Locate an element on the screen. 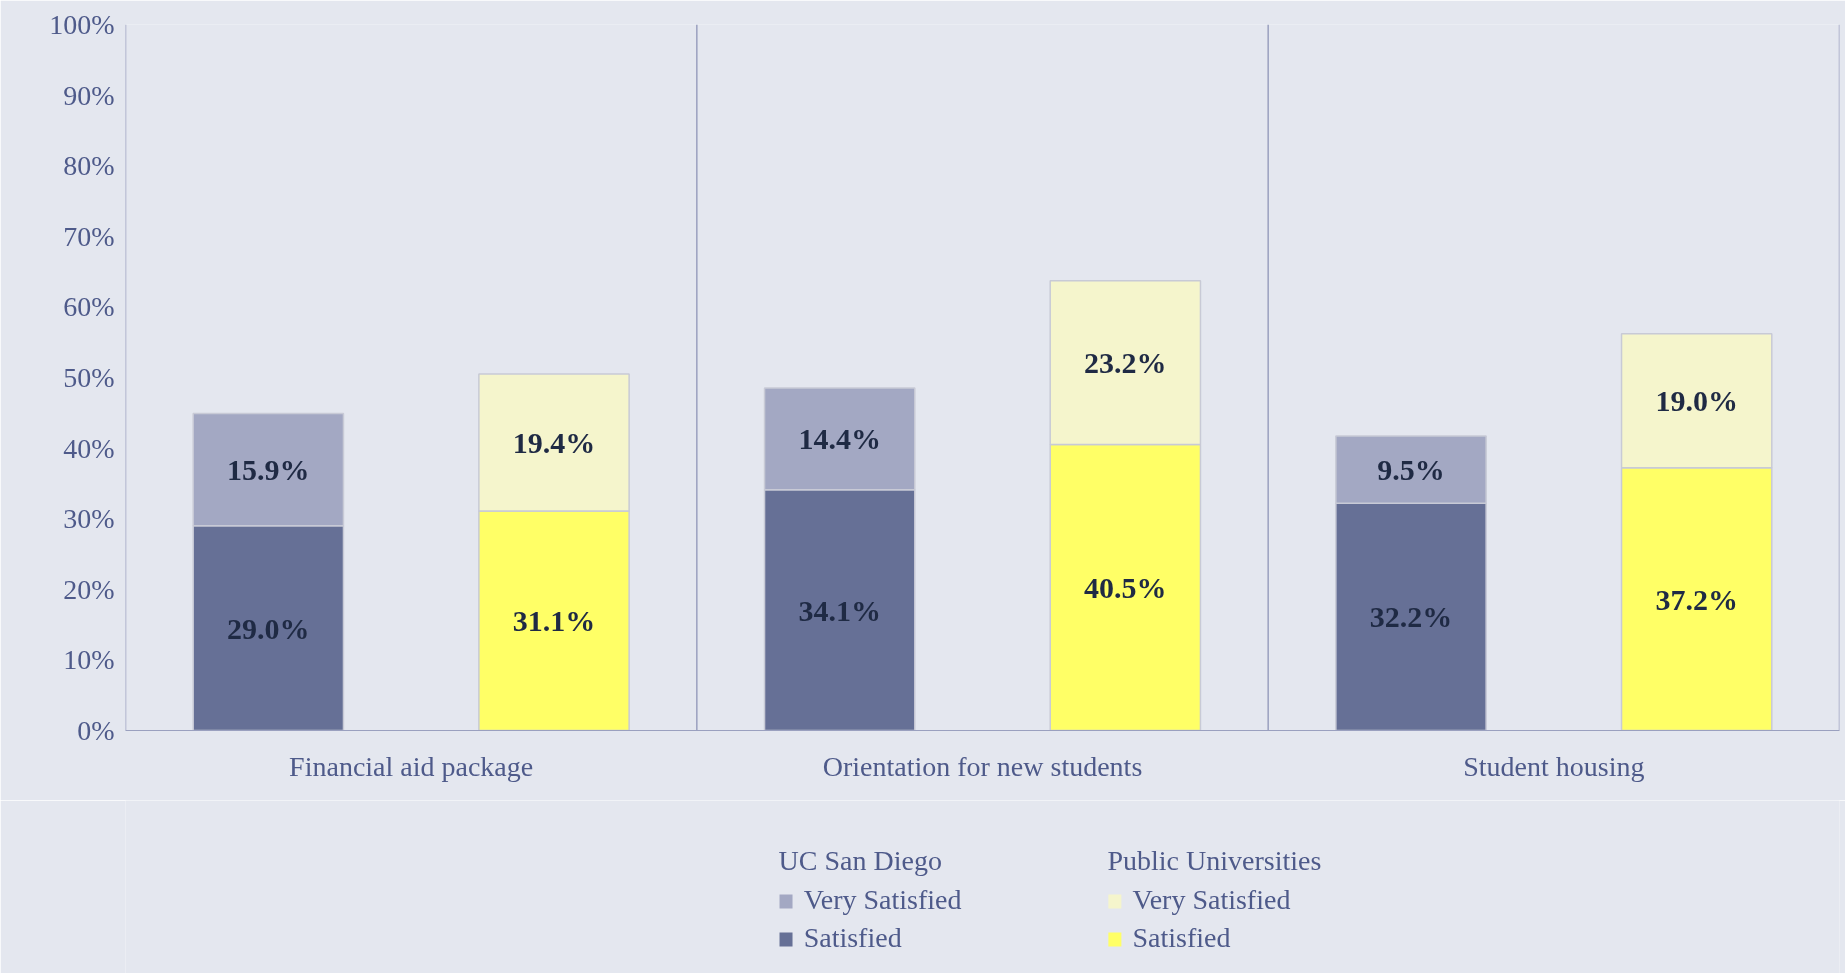 The width and height of the screenshot is (1845, 973). text: Orientation for new students is located at coordinates (982, 766).